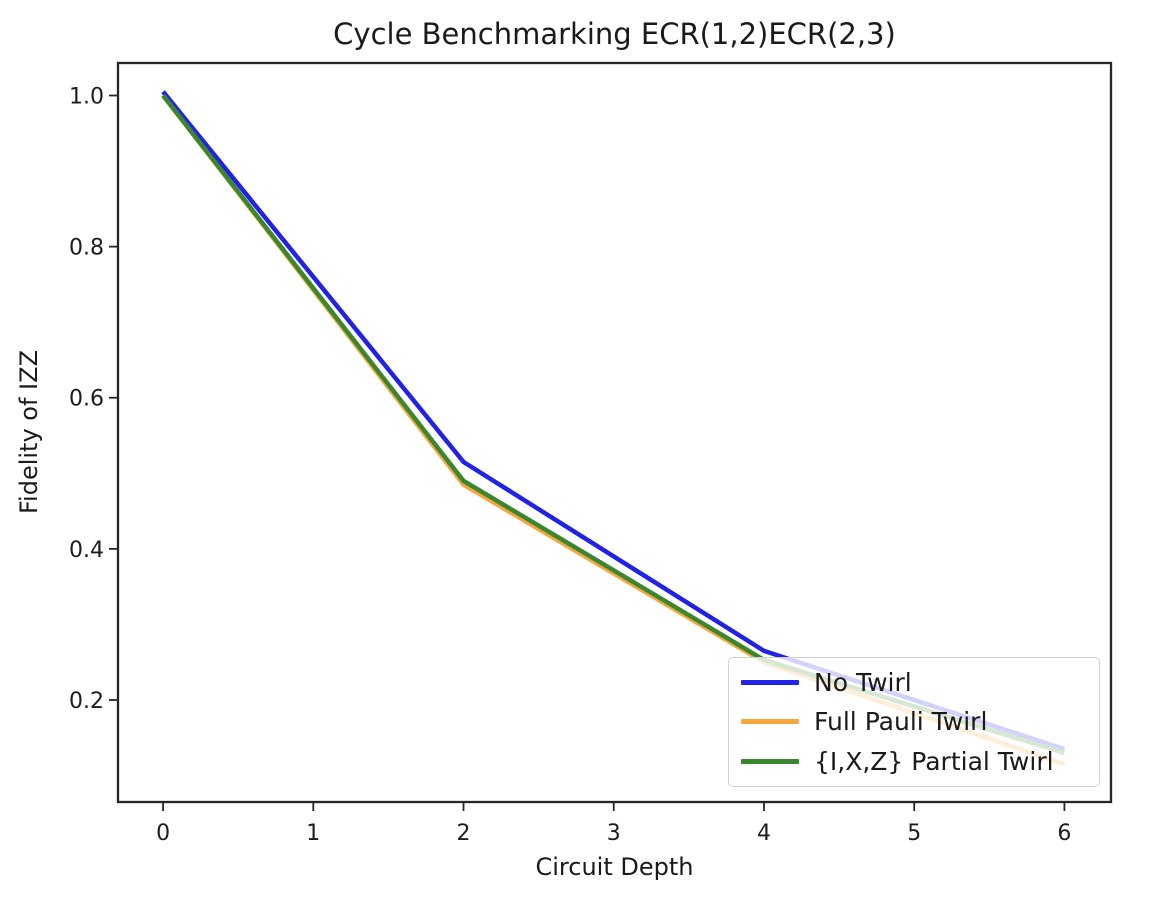 This screenshot has width=1172, height=902. Describe the element at coordinates (29, 432) in the screenshot. I see `y-axis-label: Fidelity of IZZ` at that location.